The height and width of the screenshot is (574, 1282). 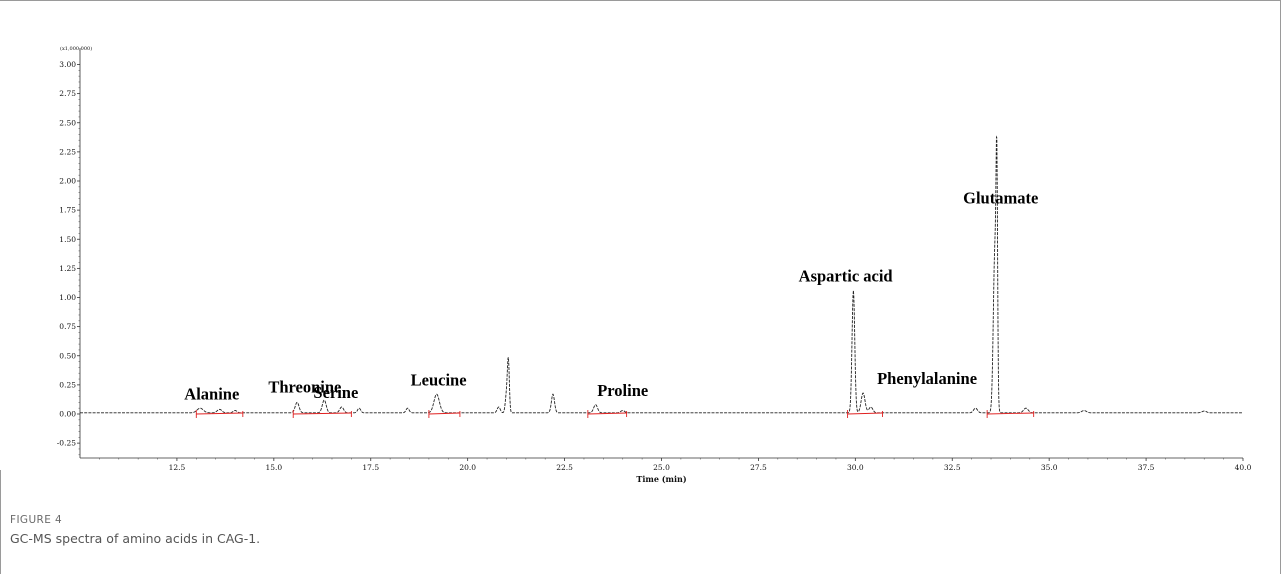 What do you see at coordinates (67, 414) in the screenshot?
I see `y-tick-label: 0.00` at bounding box center [67, 414].